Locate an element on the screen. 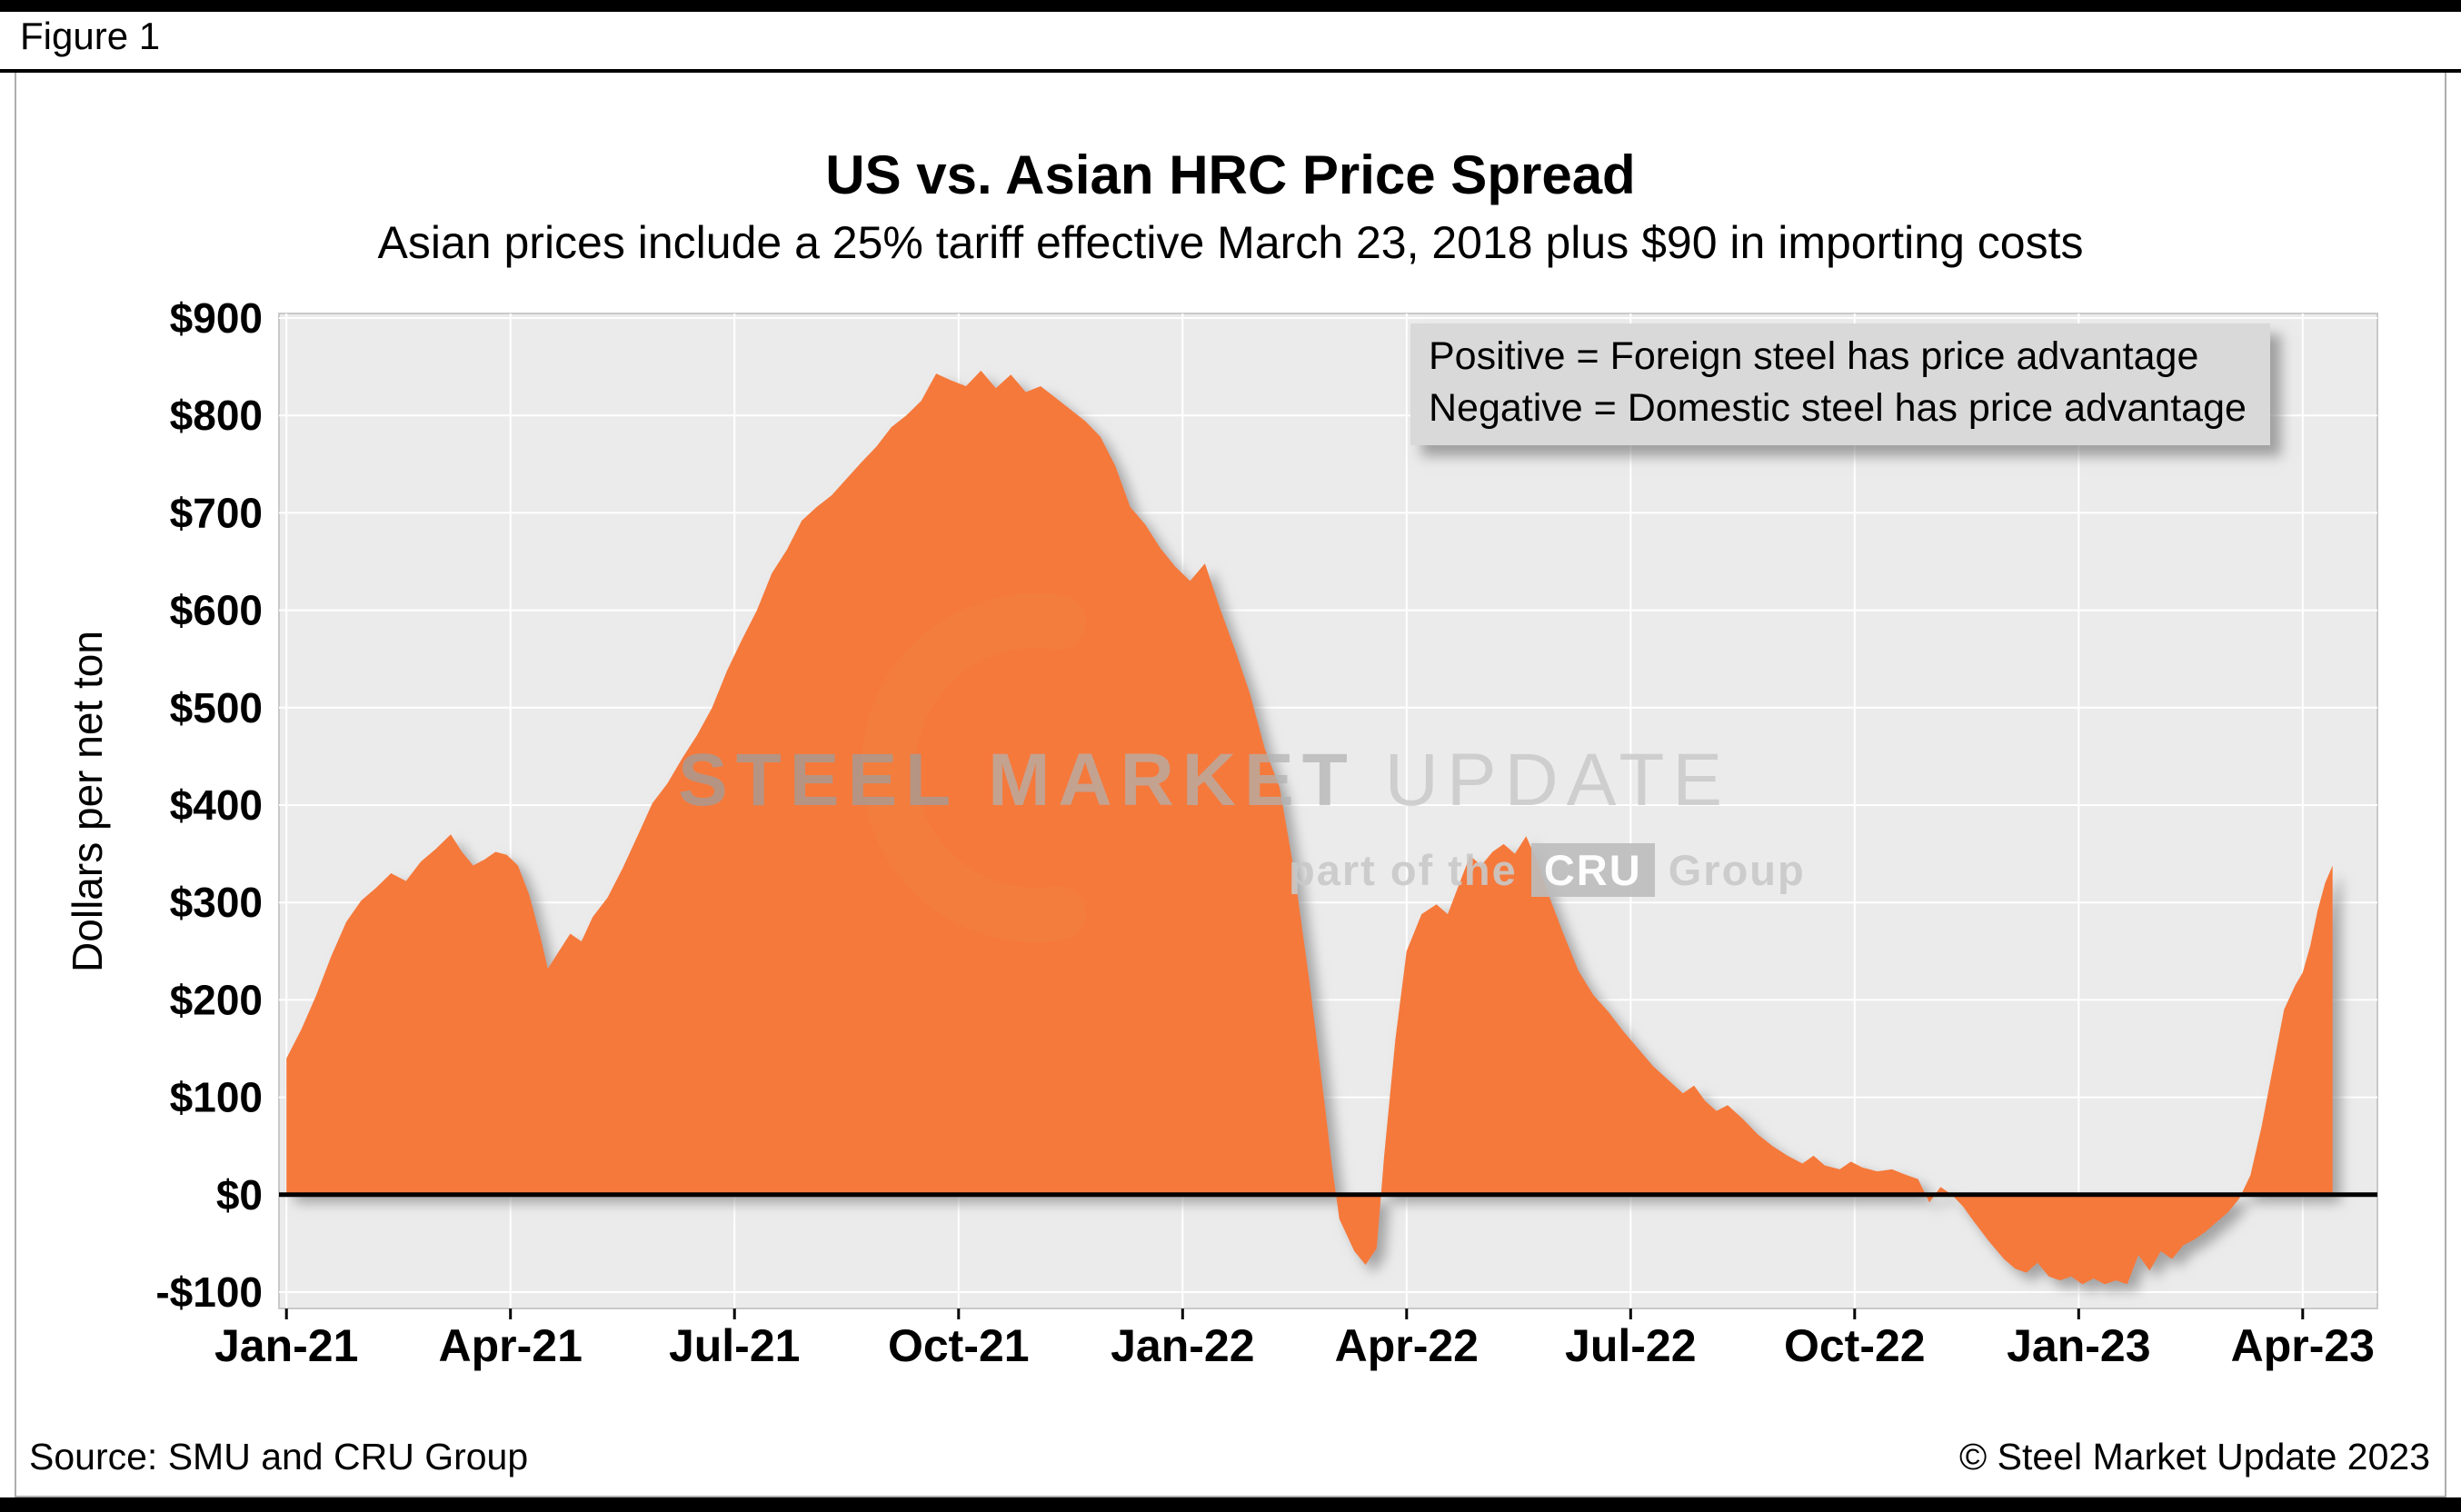 This screenshot has width=2461, height=1512. svg-text: $700 is located at coordinates (216, 512).